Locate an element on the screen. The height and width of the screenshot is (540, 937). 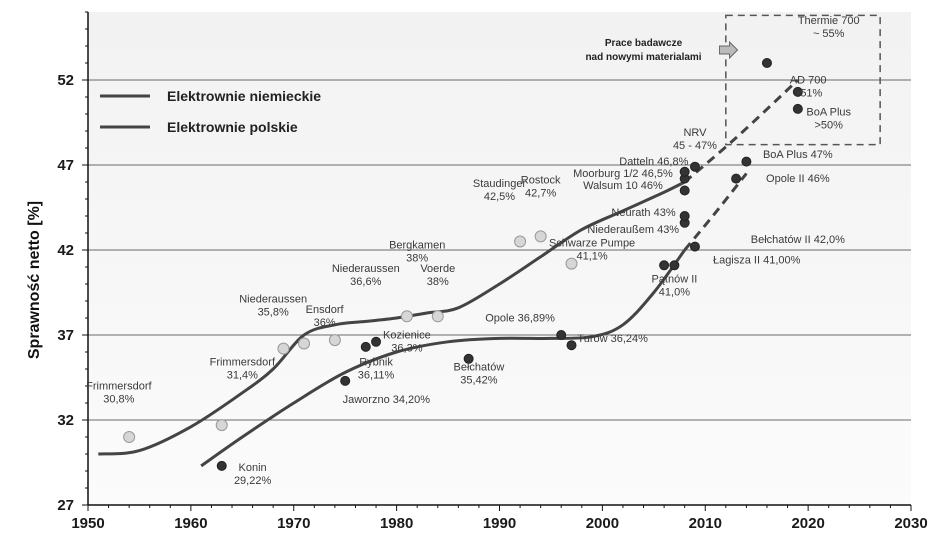
x-axis-ticks: 1950 1960 1970 1980 1990 2000 2010 2020 2030 is located at coordinates (499, 523).